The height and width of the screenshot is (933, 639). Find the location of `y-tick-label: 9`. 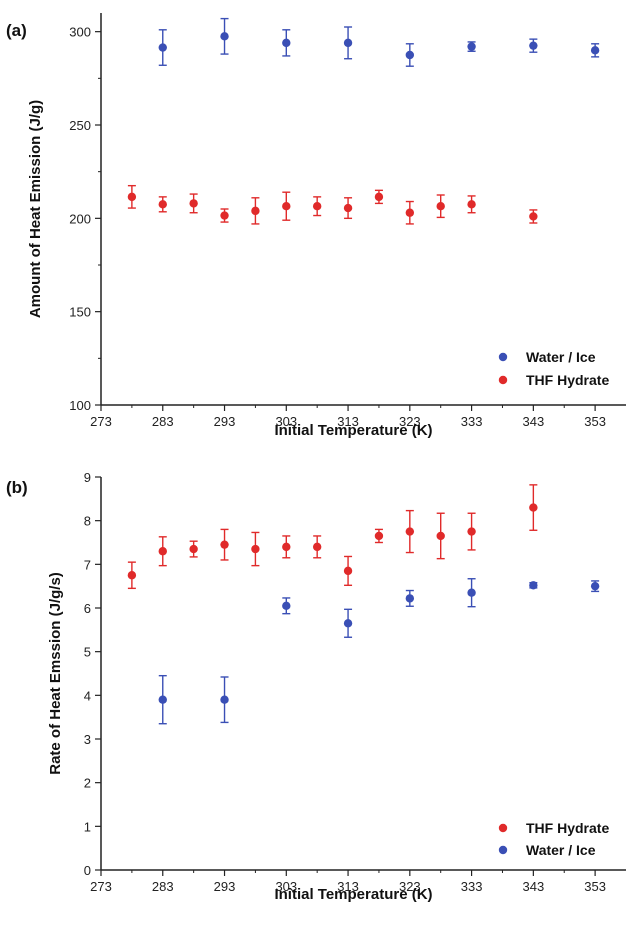

y-tick-label: 9 is located at coordinates (87, 477).